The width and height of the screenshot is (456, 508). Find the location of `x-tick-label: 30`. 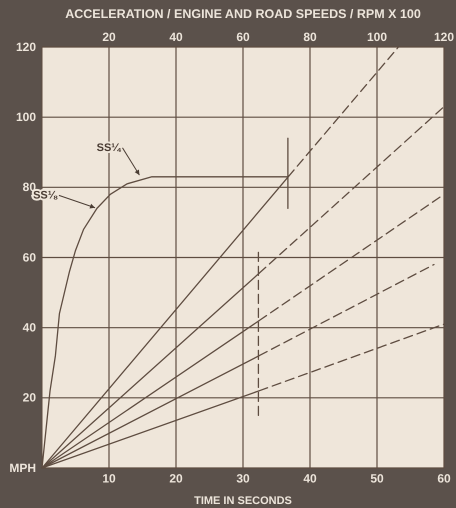

x-tick-label: 30 is located at coordinates (243, 479).